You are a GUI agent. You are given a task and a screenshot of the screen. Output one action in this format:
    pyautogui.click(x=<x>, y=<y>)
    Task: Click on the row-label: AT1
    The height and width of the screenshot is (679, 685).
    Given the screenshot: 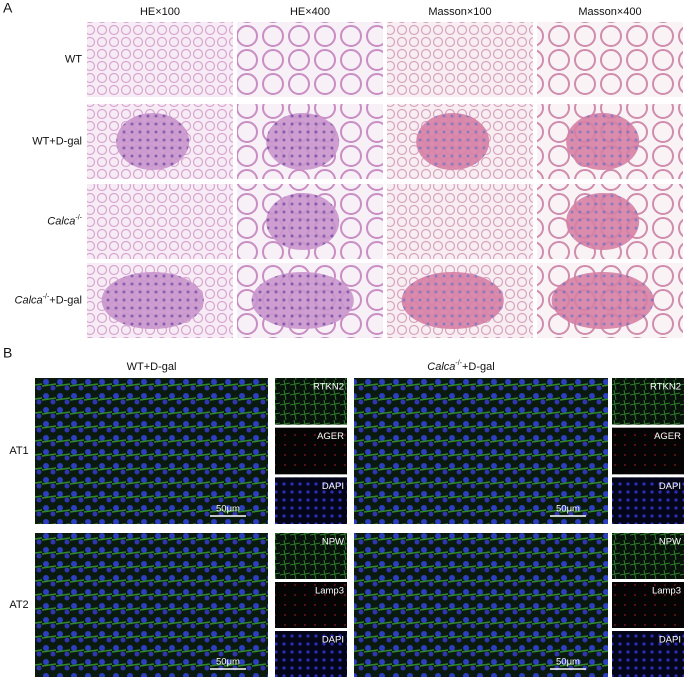 What is the action you would take?
    pyautogui.click(x=18, y=451)
    